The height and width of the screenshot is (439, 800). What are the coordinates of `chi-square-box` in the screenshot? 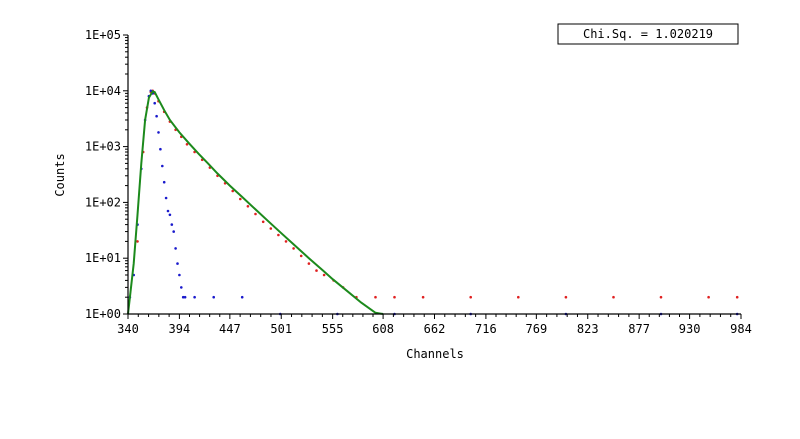 It's located at (648, 34).